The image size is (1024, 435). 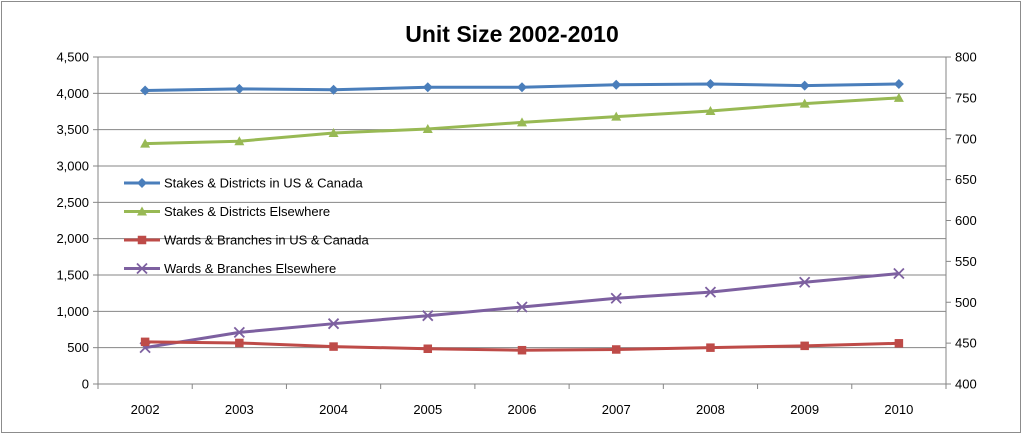 I want to click on left-tick-label: 2,000, so click(x=72, y=238).